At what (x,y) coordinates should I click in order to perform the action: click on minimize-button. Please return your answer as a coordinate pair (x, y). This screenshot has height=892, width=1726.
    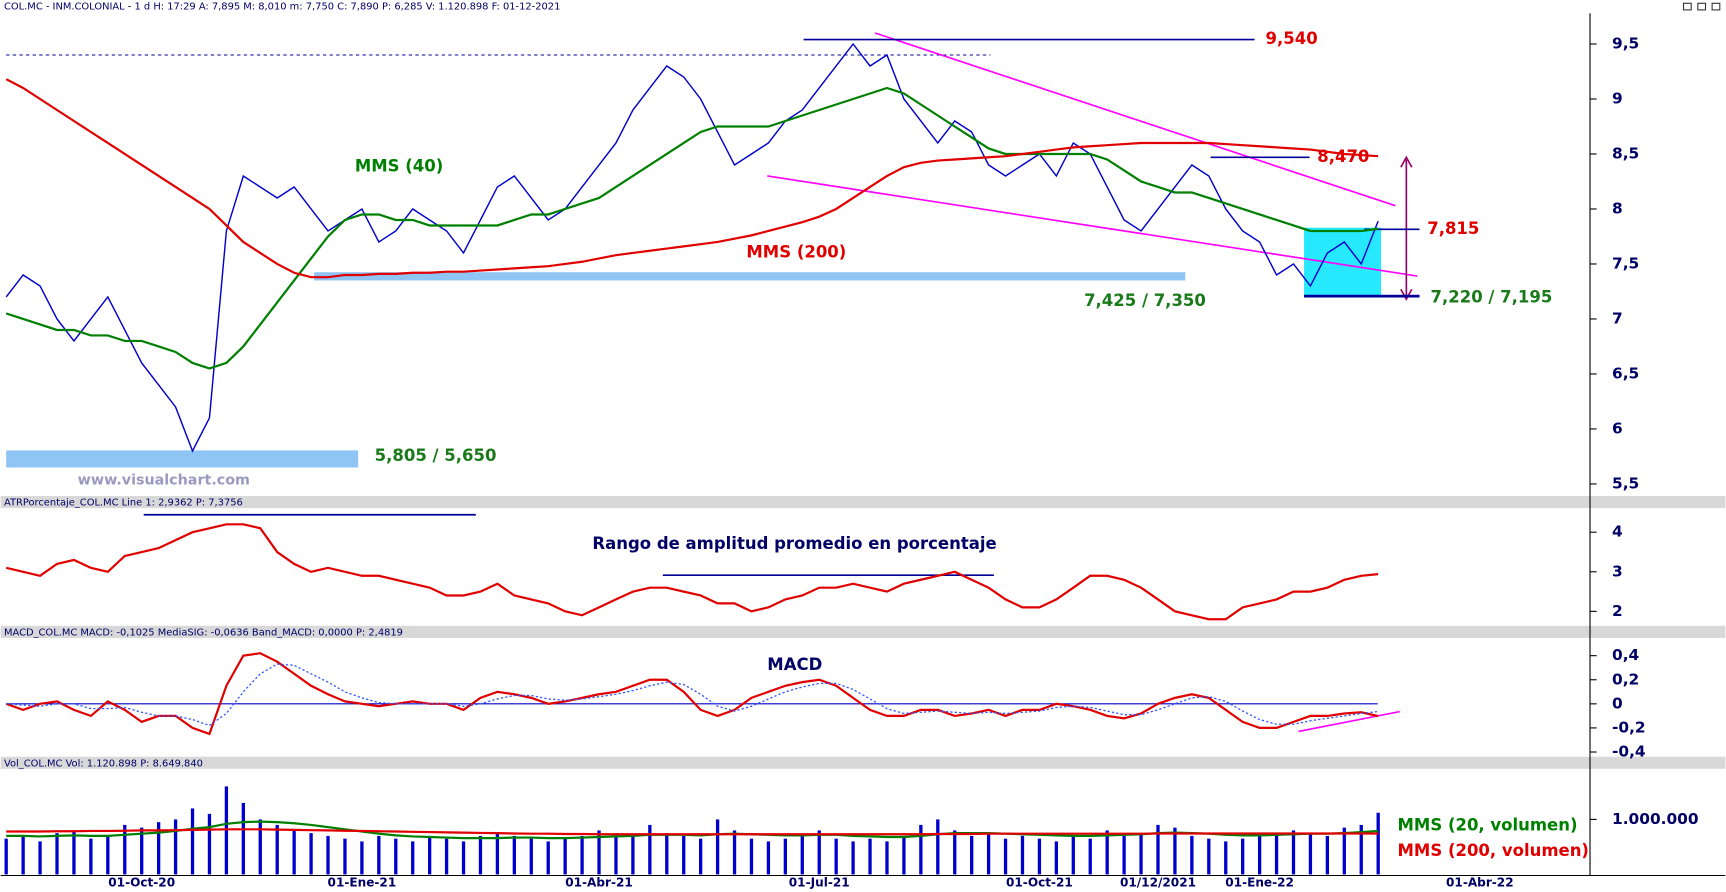
    Looking at the image, I should click on (1687, 6).